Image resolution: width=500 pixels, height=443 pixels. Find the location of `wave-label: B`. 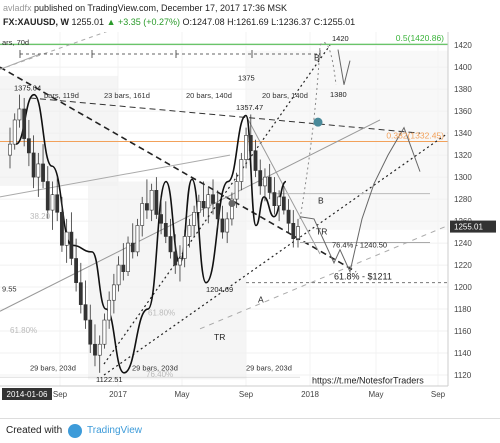

wave-label: B is located at coordinates (321, 201).